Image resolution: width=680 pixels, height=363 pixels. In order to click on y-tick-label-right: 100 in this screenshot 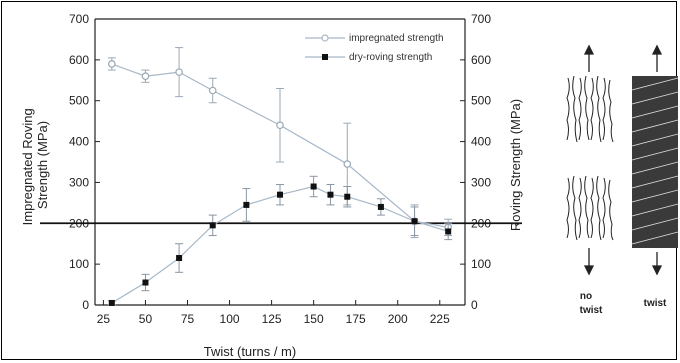, I will do `click(481, 264)`.